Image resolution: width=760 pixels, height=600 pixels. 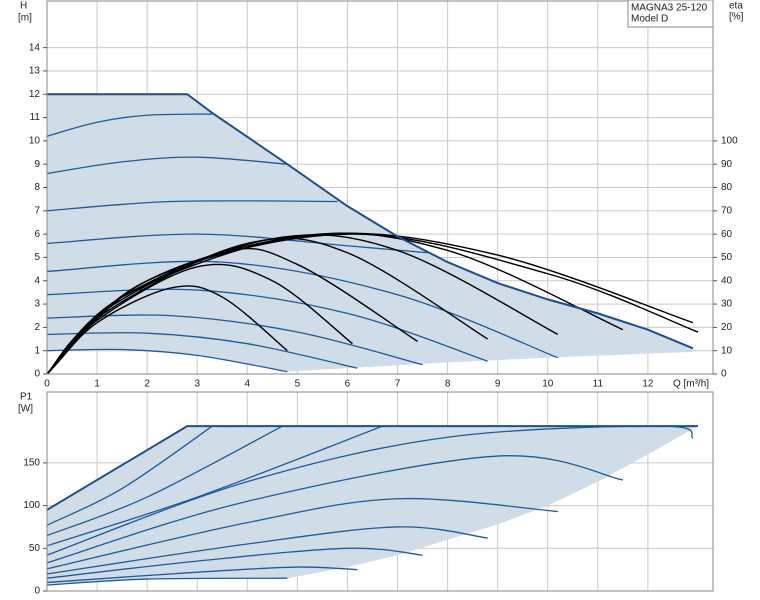 I want to click on y2-tick-label: 90, so click(x=727, y=164).